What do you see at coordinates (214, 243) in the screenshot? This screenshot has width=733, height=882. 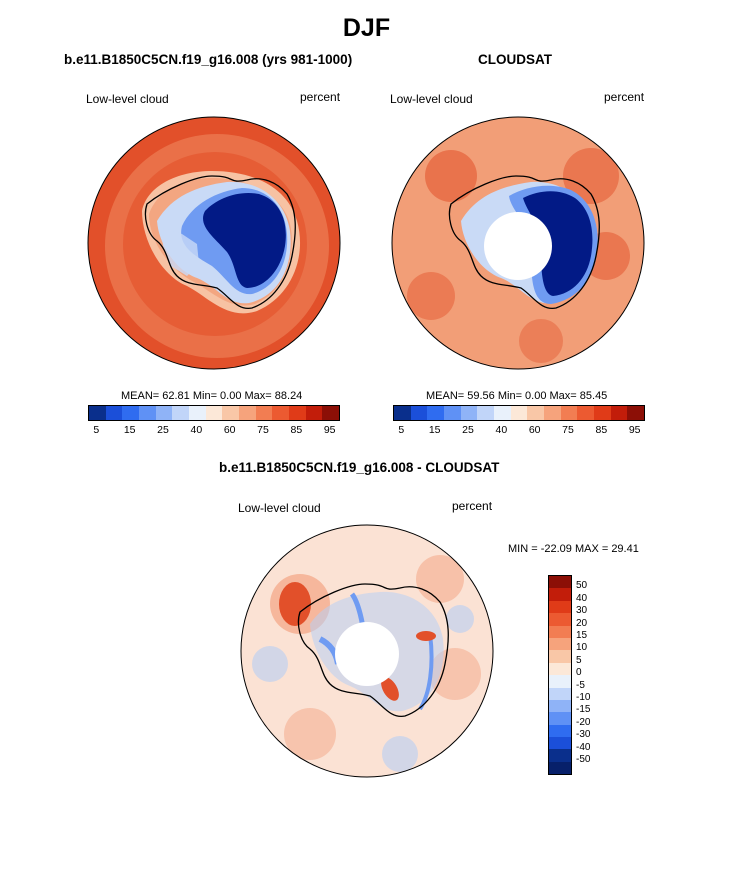 I see `panel1-map` at bounding box center [214, 243].